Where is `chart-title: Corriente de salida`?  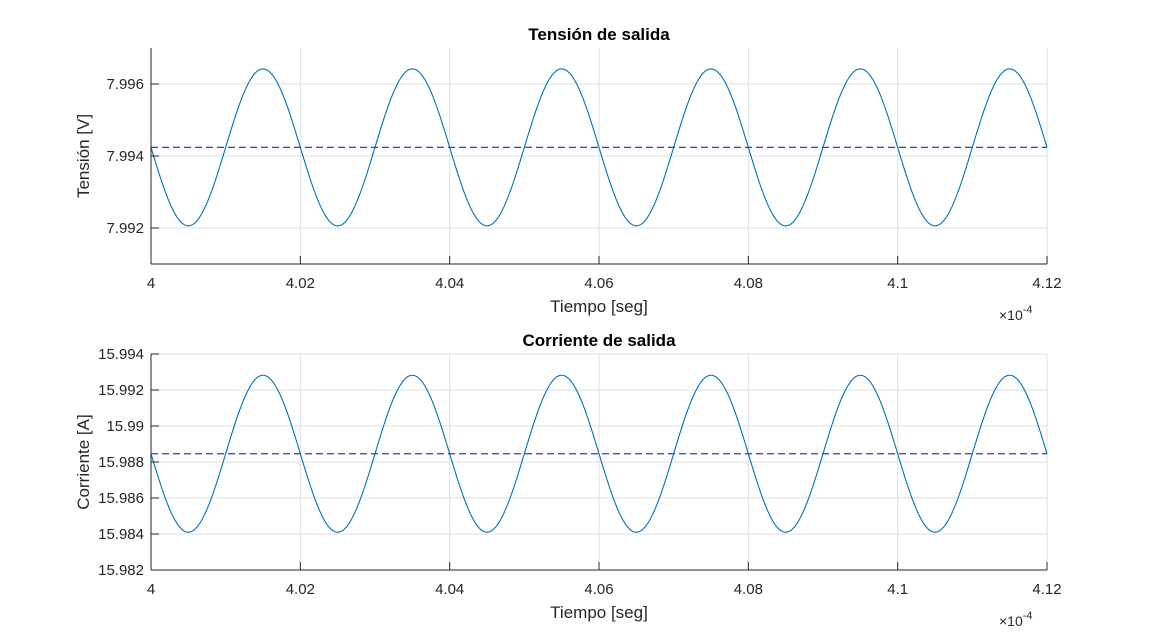
chart-title: Corriente de salida is located at coordinates (599, 340).